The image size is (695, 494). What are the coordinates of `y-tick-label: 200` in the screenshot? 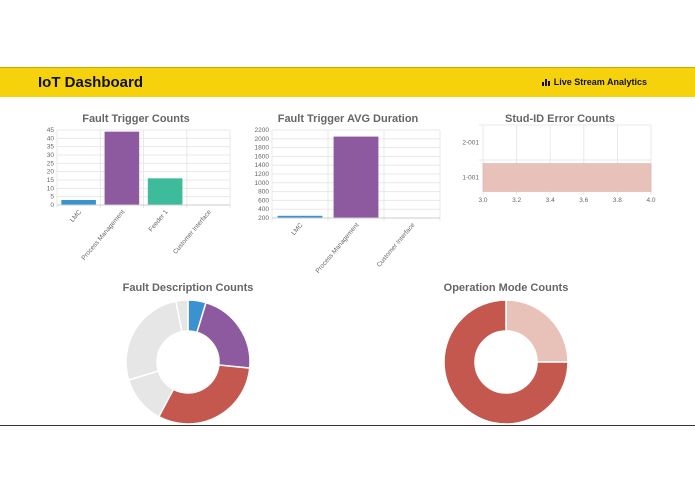 It's located at (263, 218).